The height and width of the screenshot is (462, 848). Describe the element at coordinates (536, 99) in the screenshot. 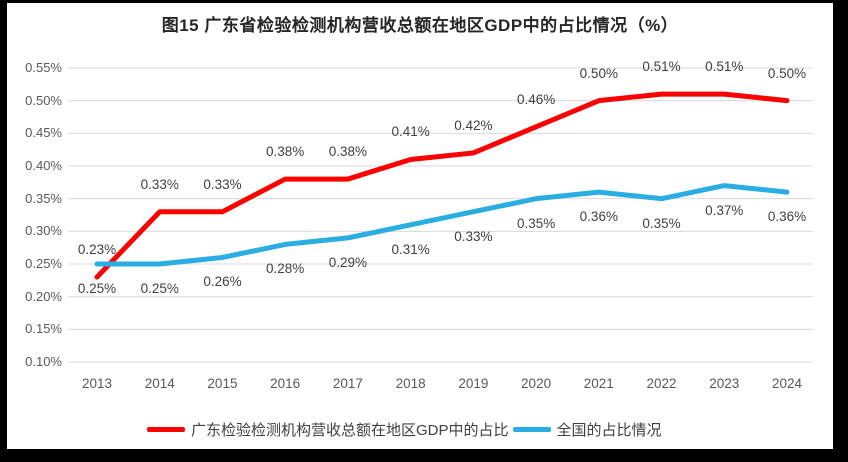

I see `data-label-guangdong: 0.46%` at that location.